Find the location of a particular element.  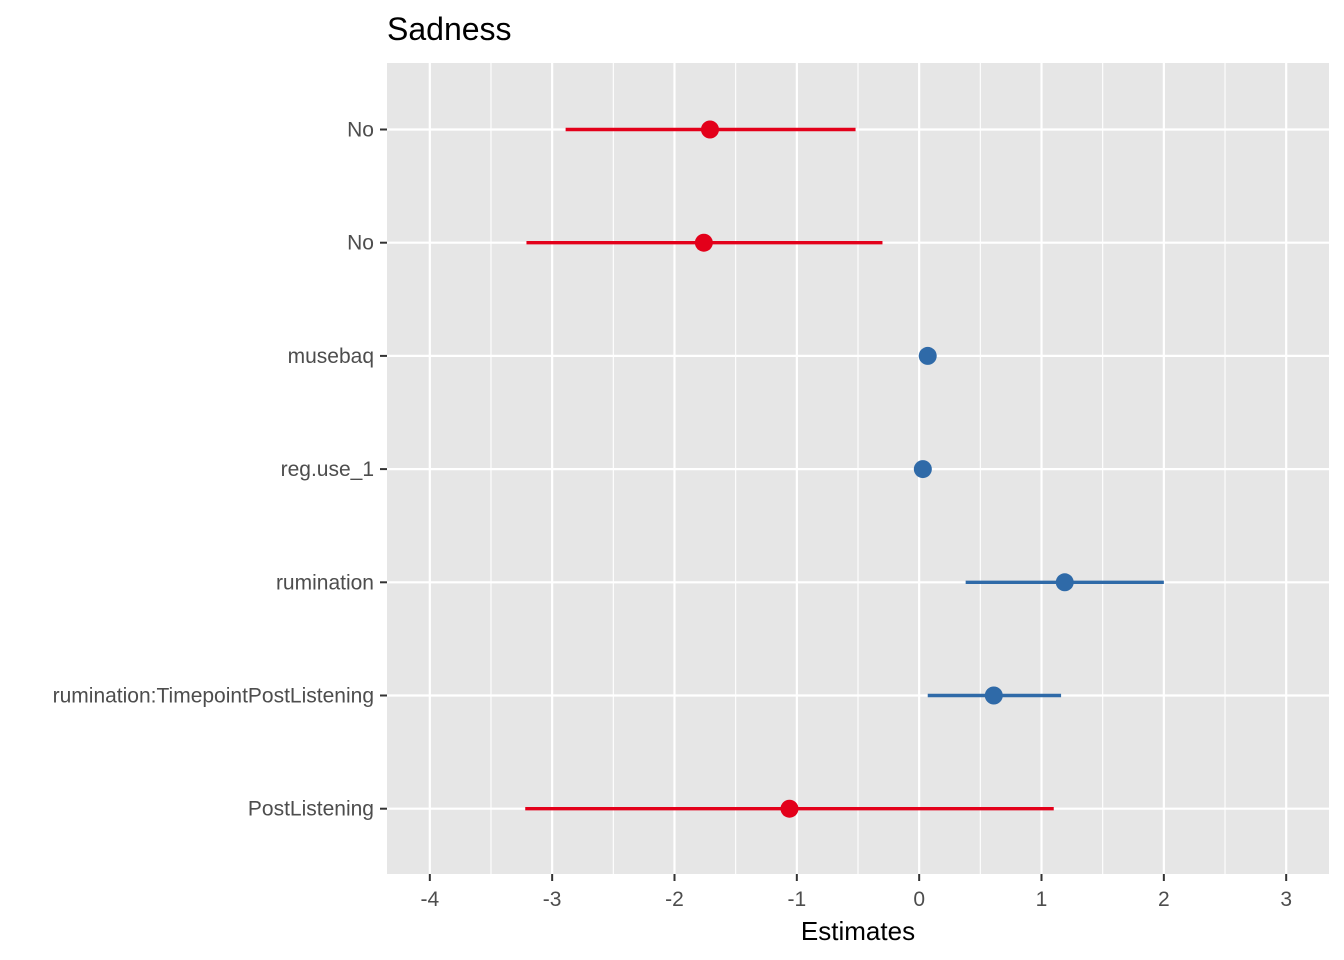

x-tick-label: 2 is located at coordinates (1164, 899).